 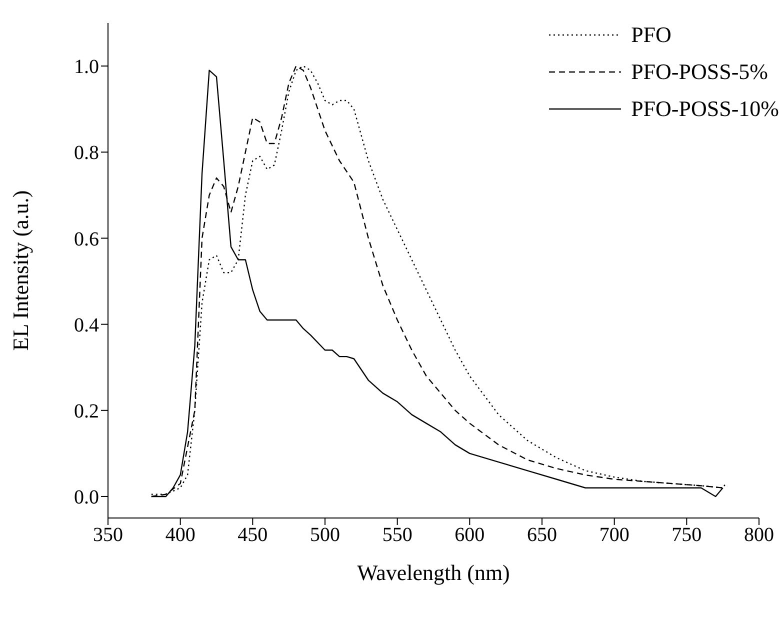 I want to click on x-tick-label: 600, so click(x=469, y=535).